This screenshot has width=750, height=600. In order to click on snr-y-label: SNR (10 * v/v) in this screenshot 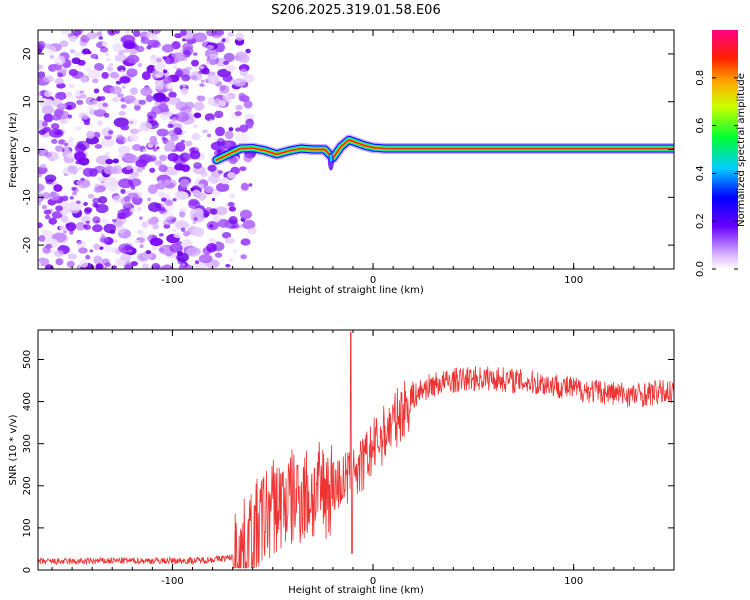, I will do `click(13, 449)`.